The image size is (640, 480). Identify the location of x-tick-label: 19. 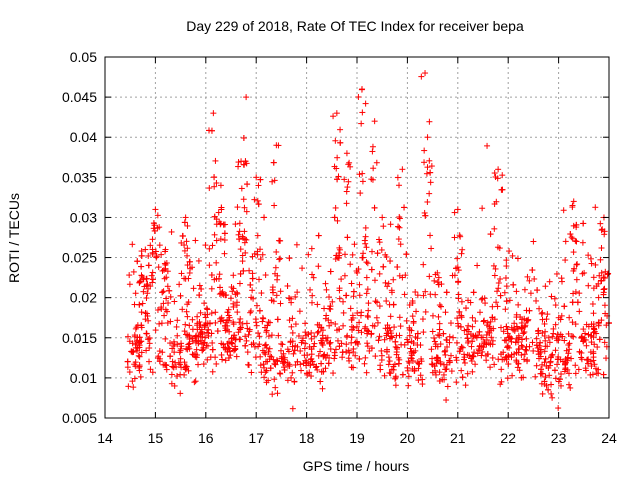
(357, 438).